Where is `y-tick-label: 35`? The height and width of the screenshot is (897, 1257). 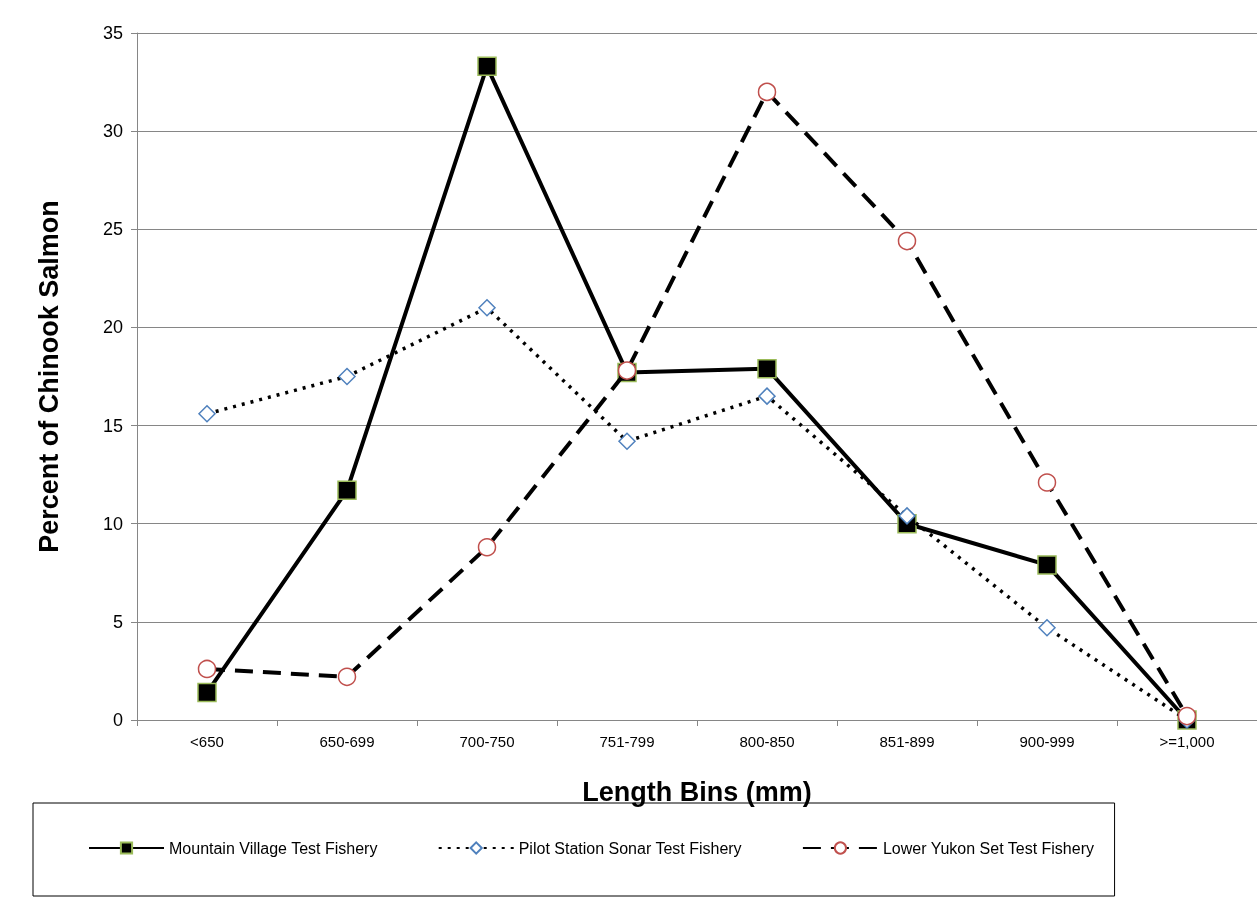 y-tick-label: 35 is located at coordinates (112, 33).